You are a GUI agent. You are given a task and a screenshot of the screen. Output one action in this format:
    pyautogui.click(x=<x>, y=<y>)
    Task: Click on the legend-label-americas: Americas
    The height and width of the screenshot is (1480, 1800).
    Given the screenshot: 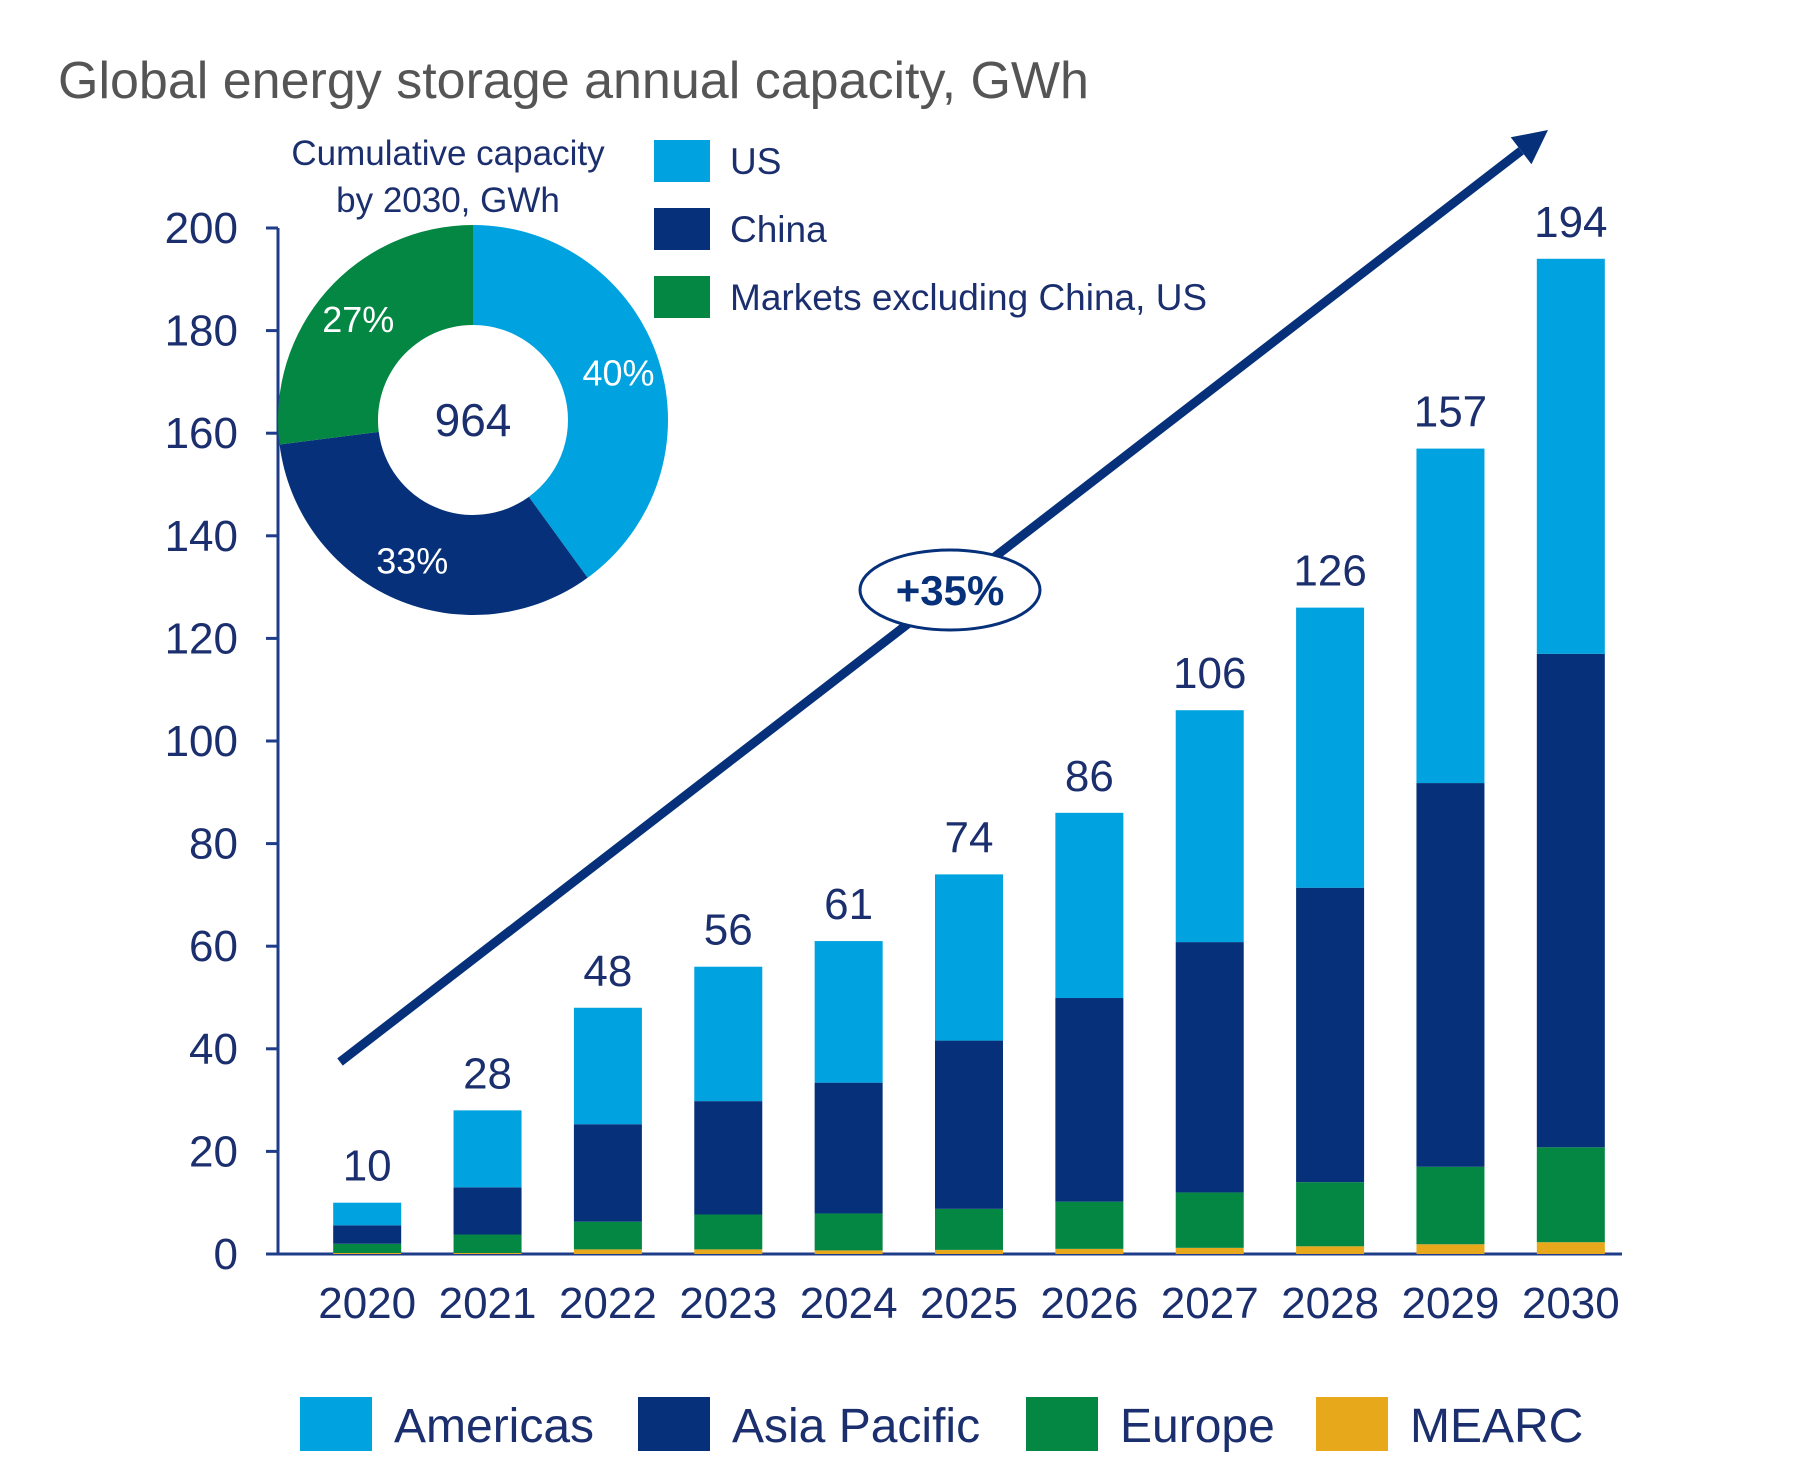 What is the action you would take?
    pyautogui.click(x=494, y=1426)
    